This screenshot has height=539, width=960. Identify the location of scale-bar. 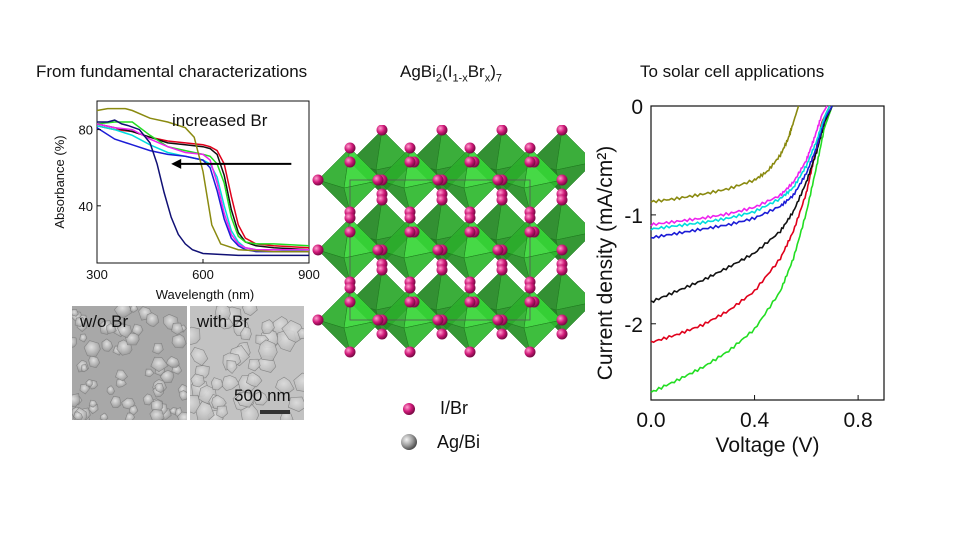
(275, 412).